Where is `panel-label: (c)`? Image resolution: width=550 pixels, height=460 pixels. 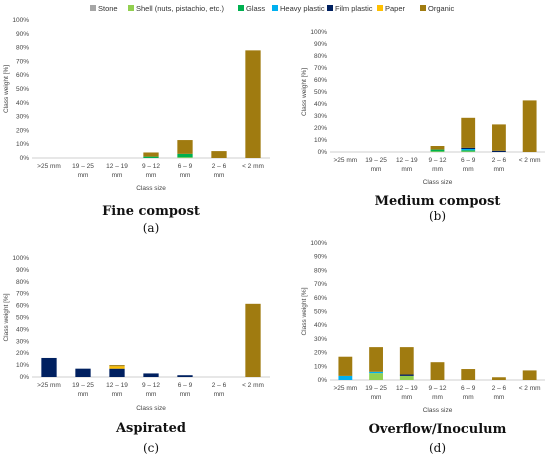 panel-label: (c) is located at coordinates (151, 448).